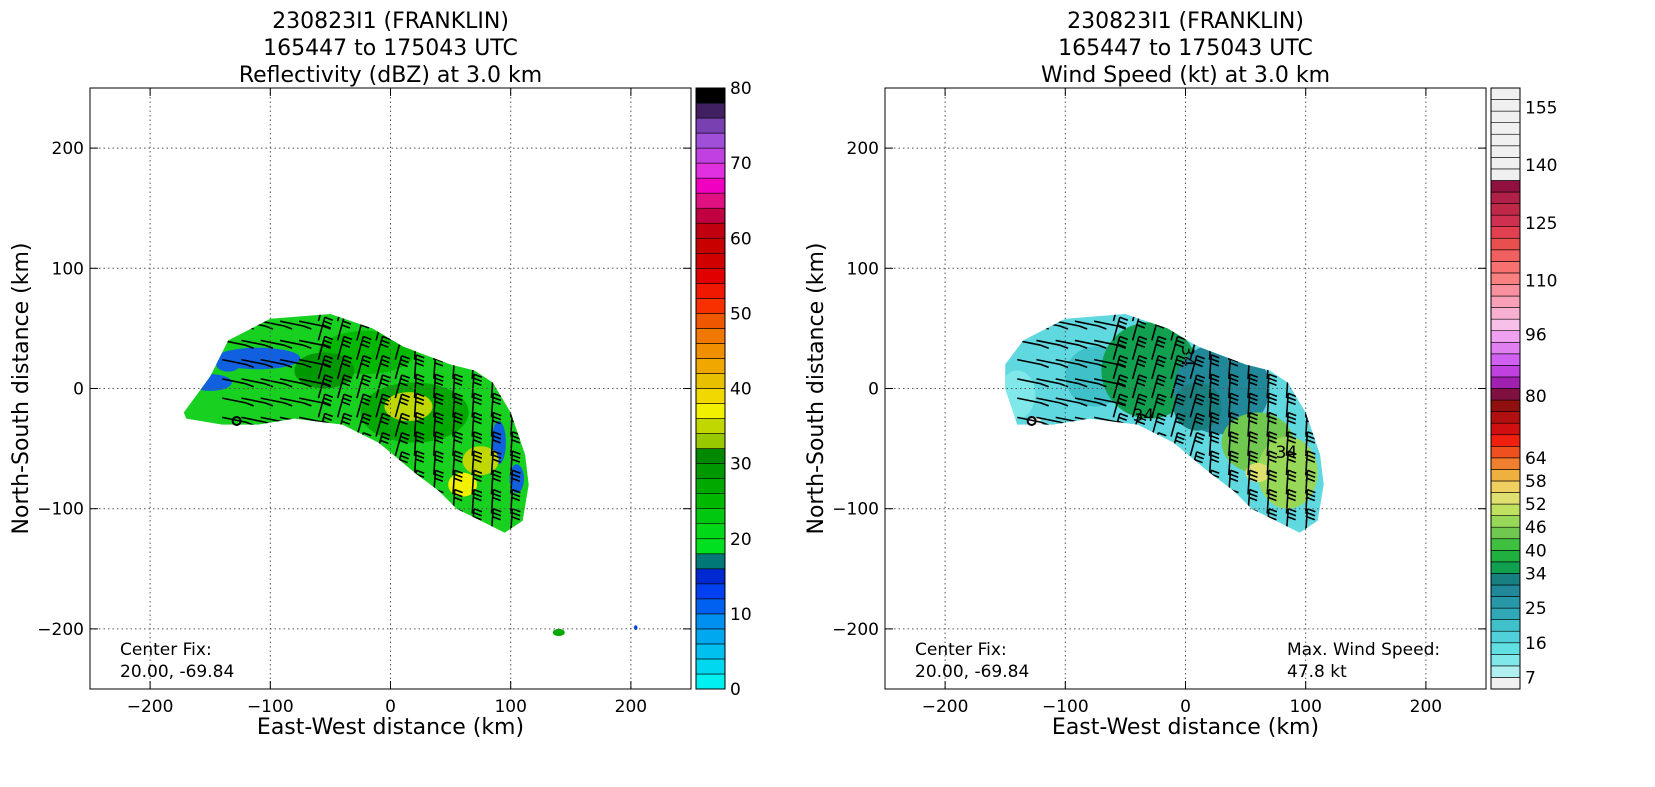 The image size is (1655, 787). Describe the element at coordinates (1185, 75) in the screenshot. I see `chart-title-line-3: Wind Speed (kt) at 3.0 km` at that location.